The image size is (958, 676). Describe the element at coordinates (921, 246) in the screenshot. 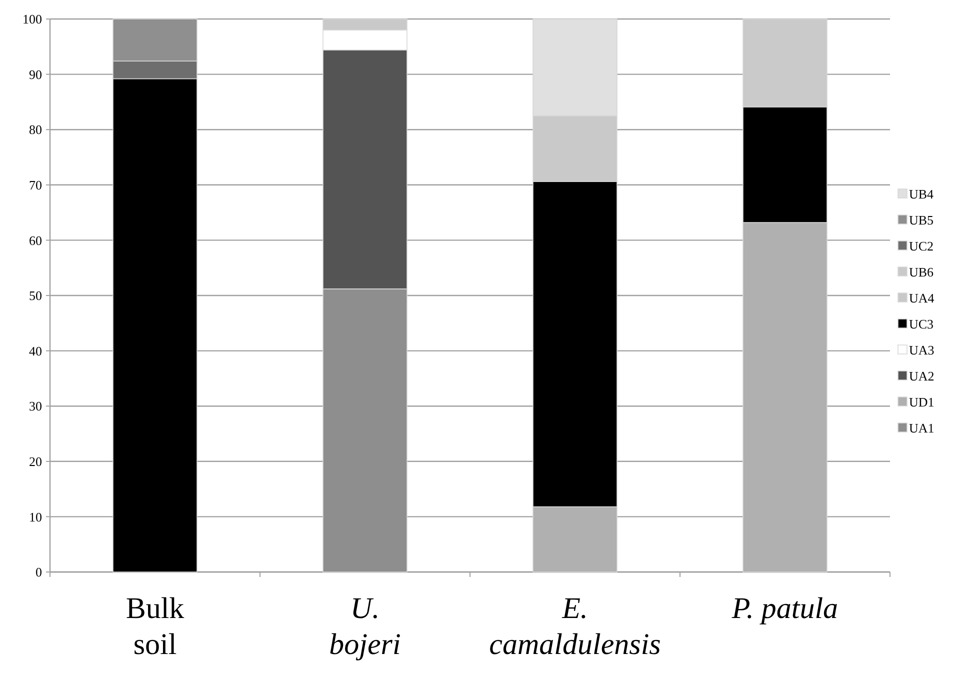

I see `legend-label: UC2` at that location.